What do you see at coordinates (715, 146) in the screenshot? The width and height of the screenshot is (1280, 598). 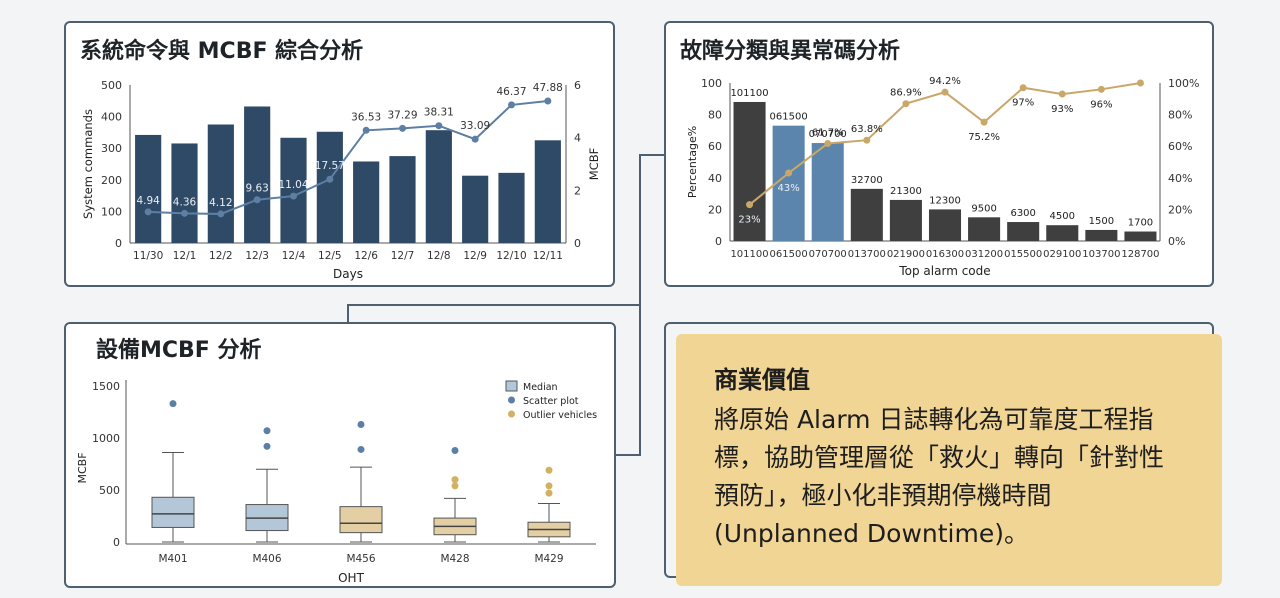 I see `y-tick-label: 60` at bounding box center [715, 146].